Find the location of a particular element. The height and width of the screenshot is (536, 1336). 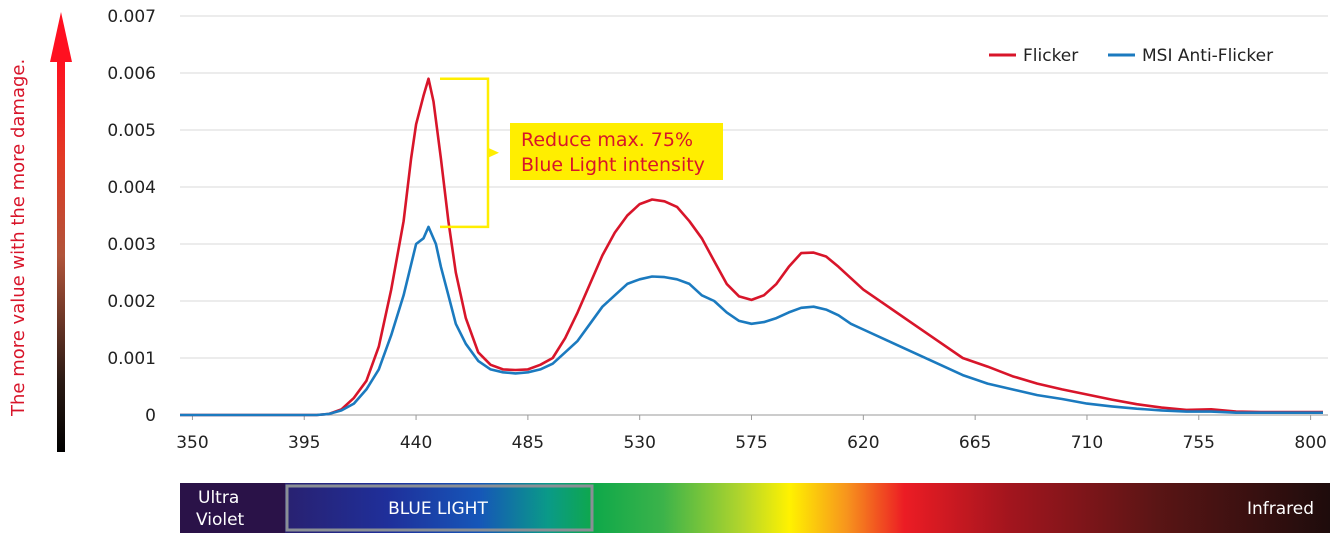

x-tick-label: 575 is located at coordinates (751, 443).